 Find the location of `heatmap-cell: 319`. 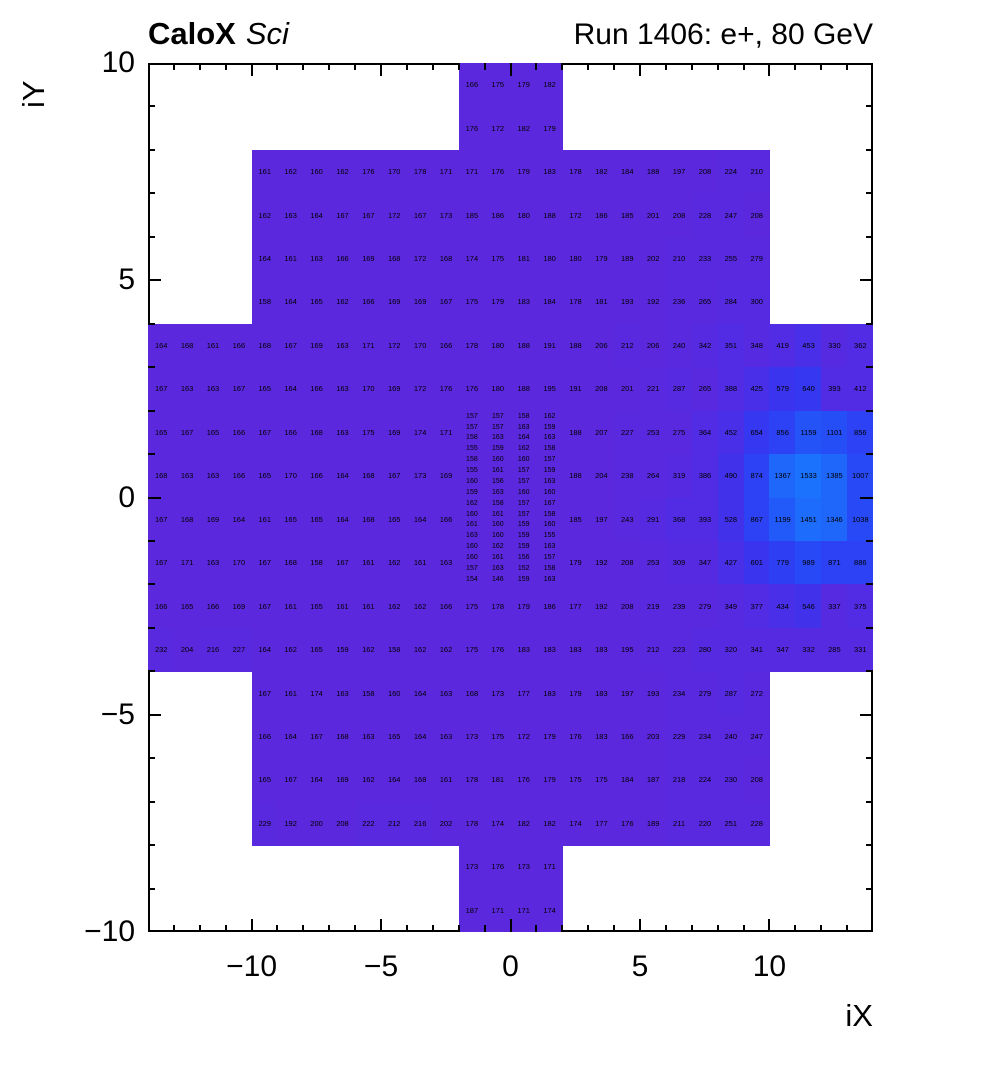

heatmap-cell: 319 is located at coordinates (679, 476).